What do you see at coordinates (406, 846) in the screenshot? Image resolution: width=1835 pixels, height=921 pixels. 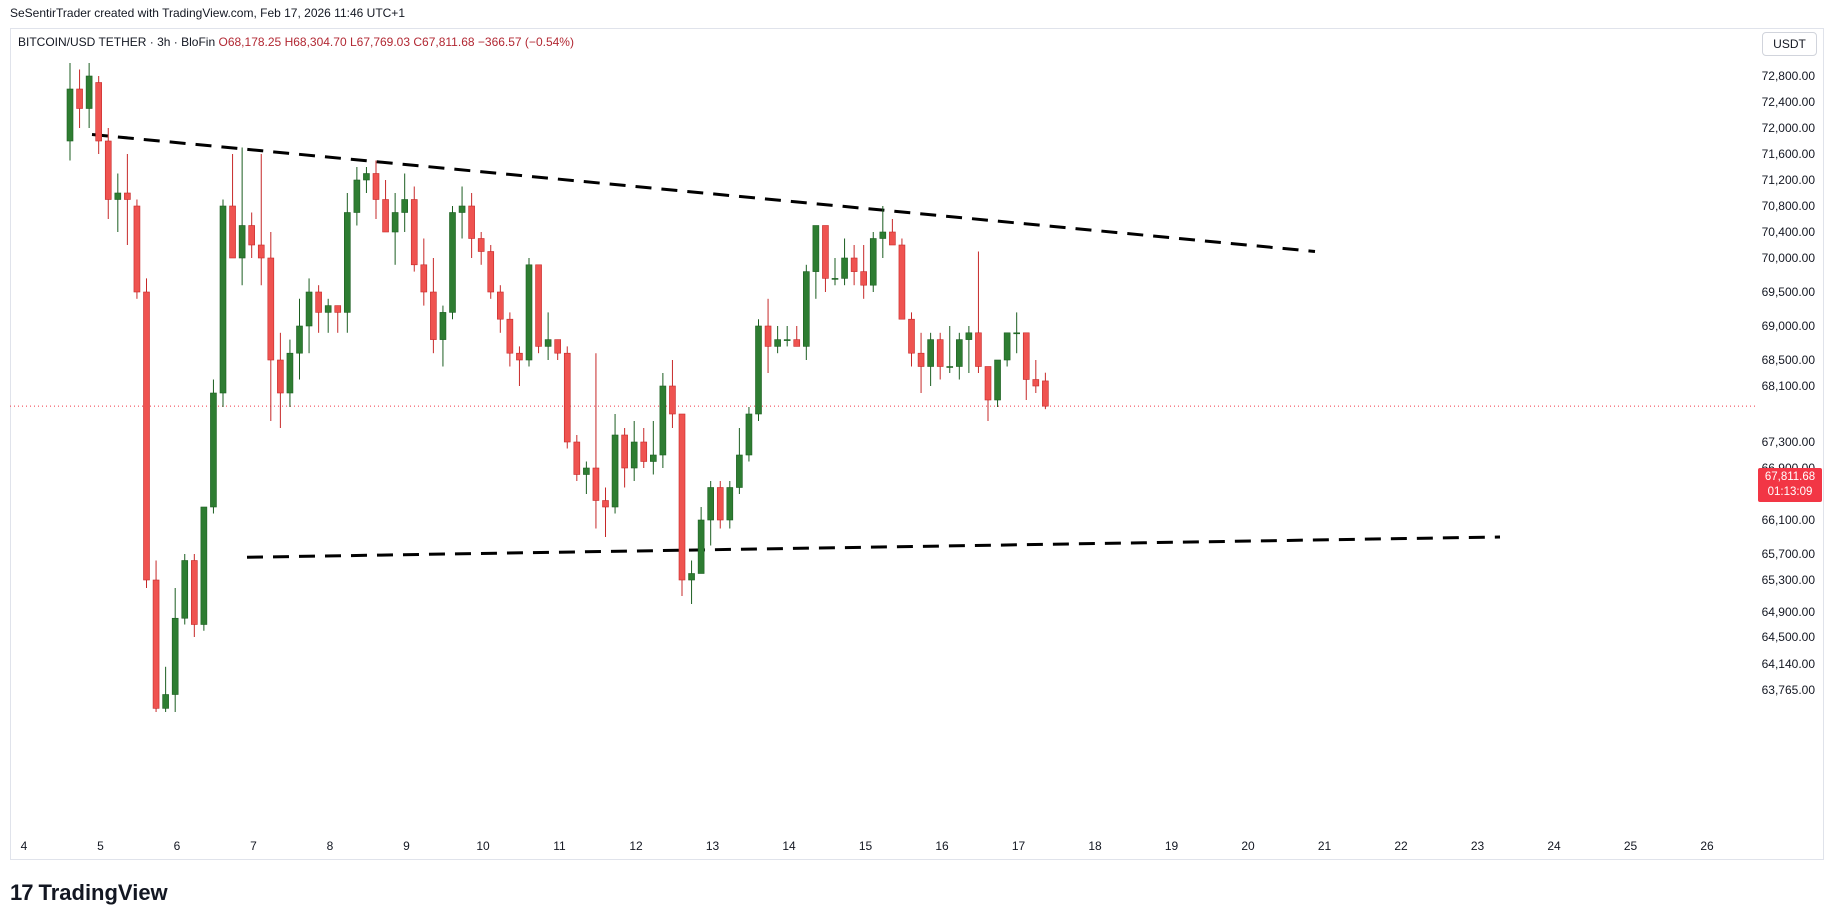 I see `time-tick-label: 9` at bounding box center [406, 846].